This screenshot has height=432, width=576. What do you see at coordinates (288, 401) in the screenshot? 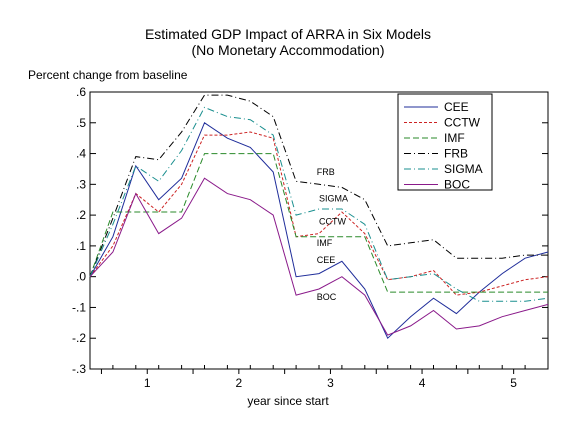
I see `x-axis-label: year since start` at bounding box center [288, 401].